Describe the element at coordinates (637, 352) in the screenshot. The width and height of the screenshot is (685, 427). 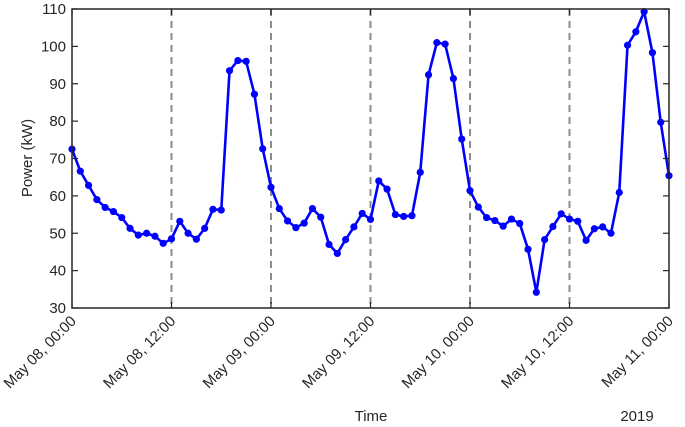
I see `x-tick-label: May 11, 00:00` at that location.